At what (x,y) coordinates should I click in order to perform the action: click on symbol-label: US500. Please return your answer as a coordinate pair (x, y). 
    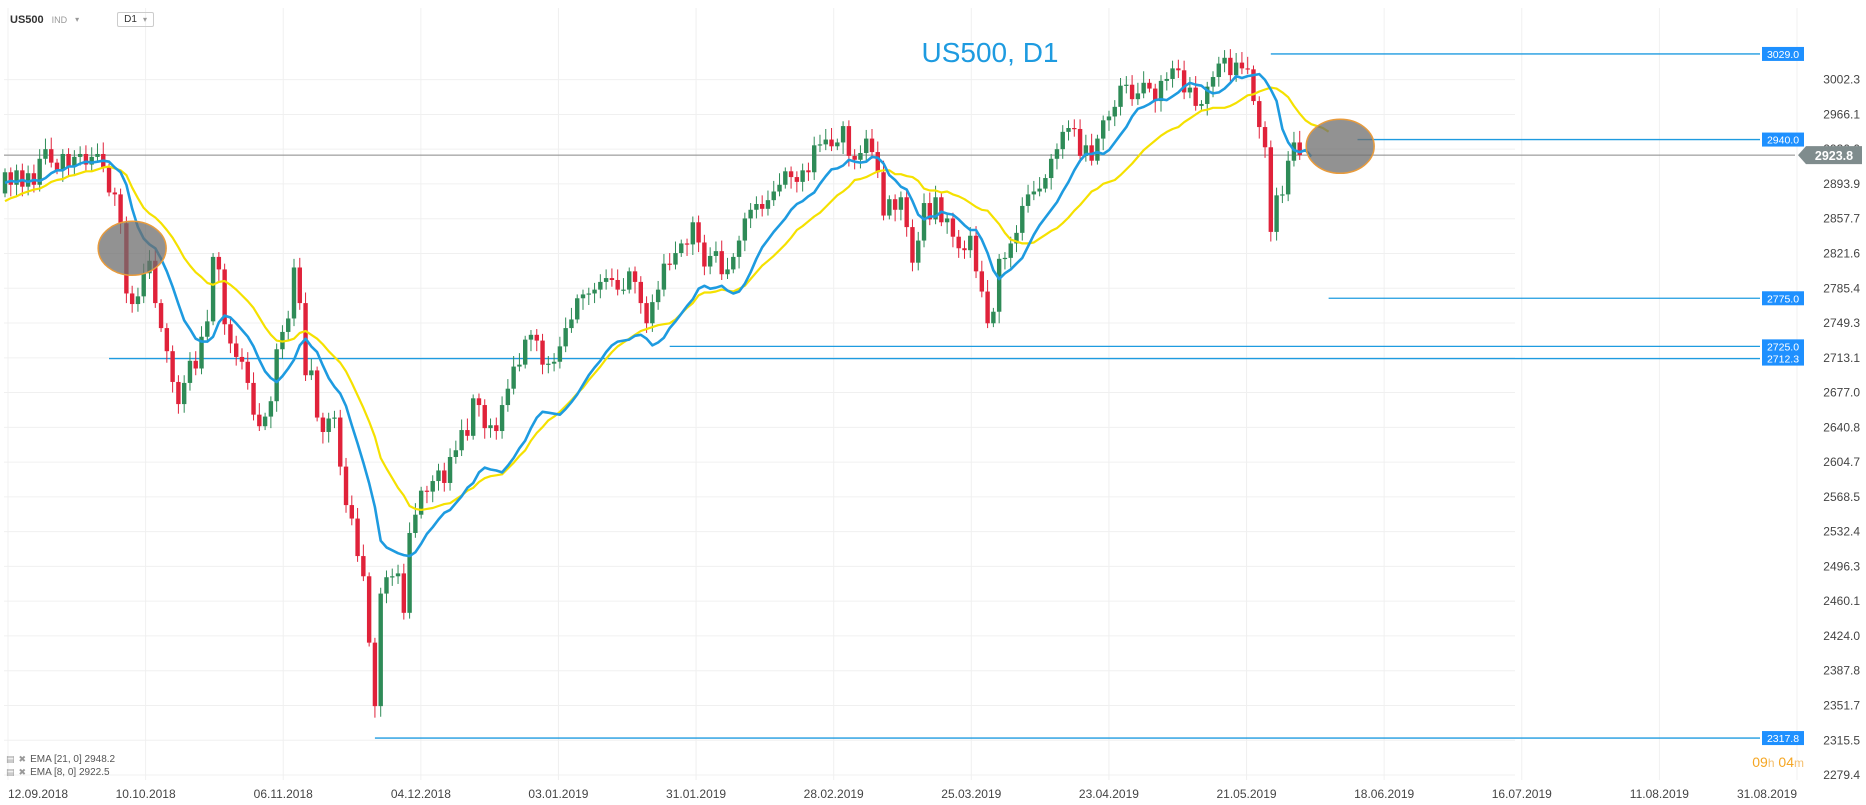
    Looking at the image, I should click on (27, 19).